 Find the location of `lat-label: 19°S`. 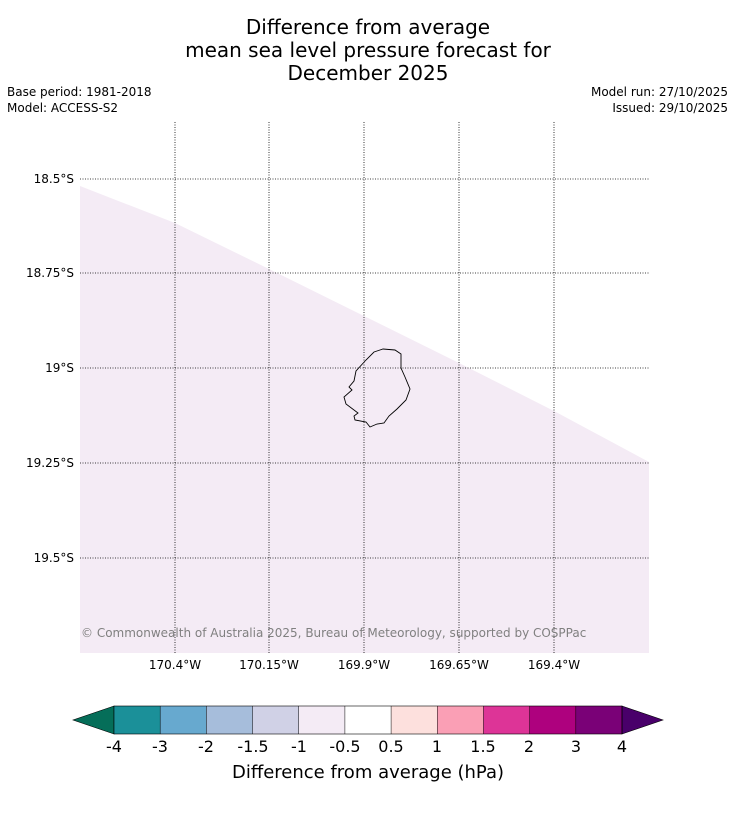

lat-label: 19°S is located at coordinates (59, 368).